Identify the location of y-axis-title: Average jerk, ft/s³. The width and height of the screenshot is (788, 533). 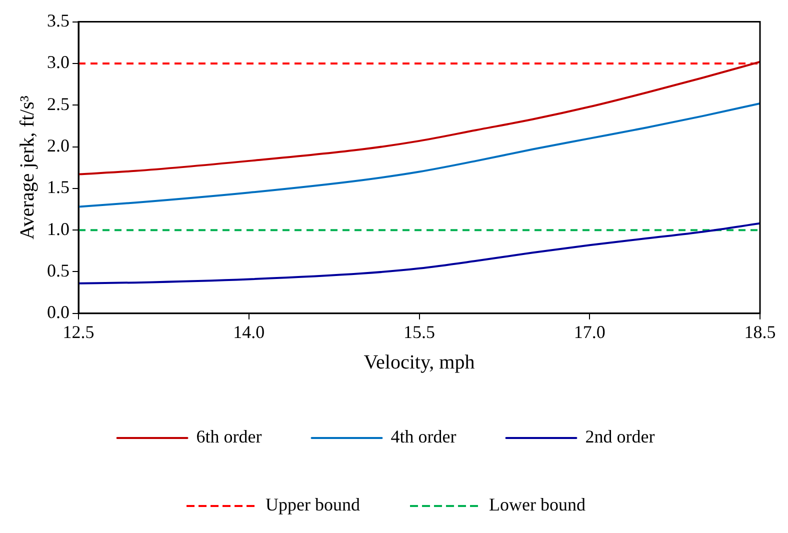
(27, 168).